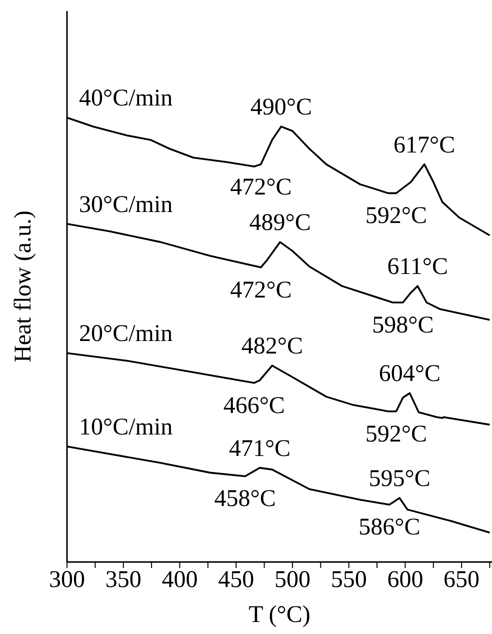  Describe the element at coordinates (417, 267) in the screenshot. I see `annotation: 611°C` at that location.